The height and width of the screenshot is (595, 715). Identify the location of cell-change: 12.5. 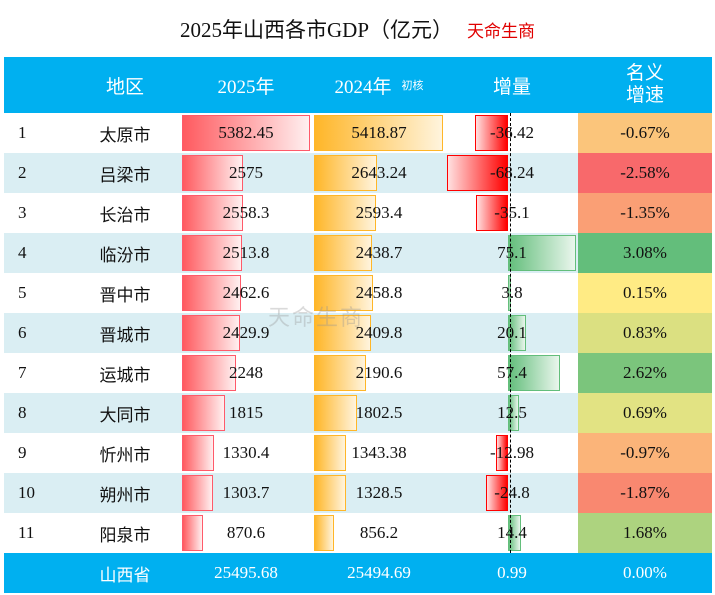
(512, 413).